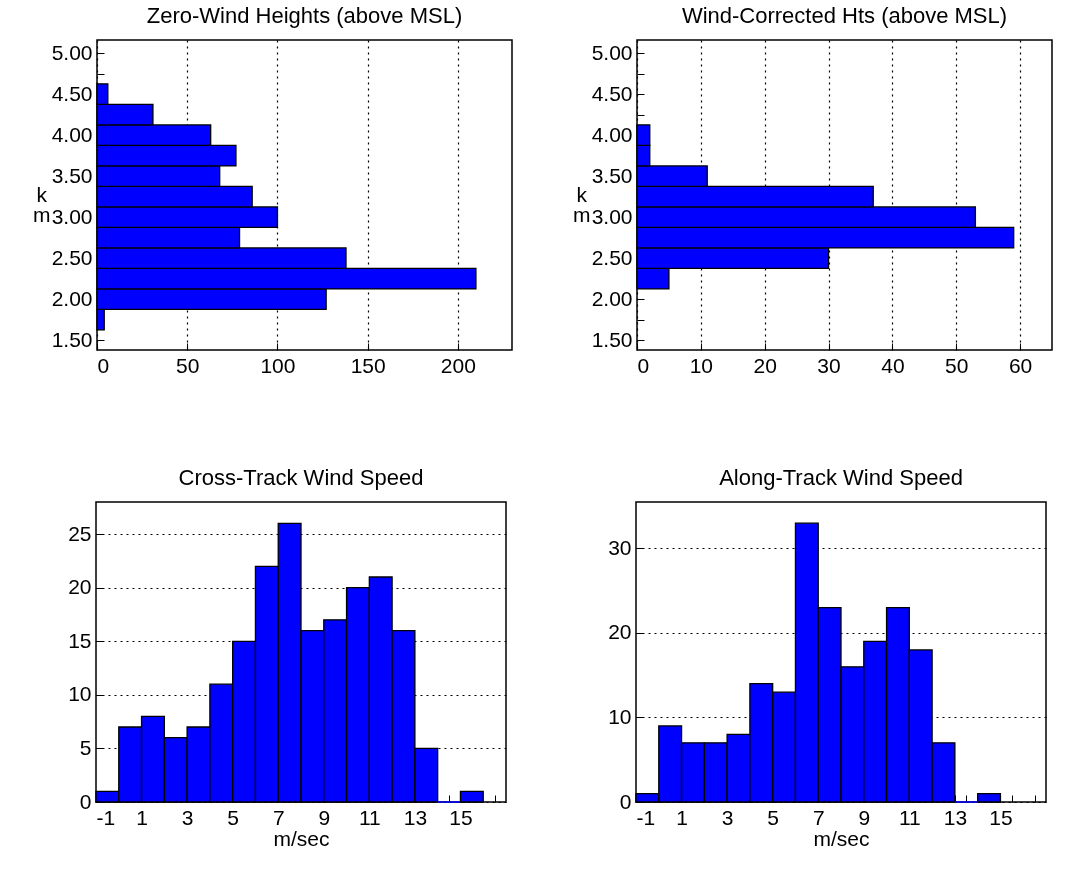 Image resolution: width=1087 pixels, height=884 pixels. Describe the element at coordinates (85, 747) in the screenshot. I see `y-tick-label: 5` at that location.